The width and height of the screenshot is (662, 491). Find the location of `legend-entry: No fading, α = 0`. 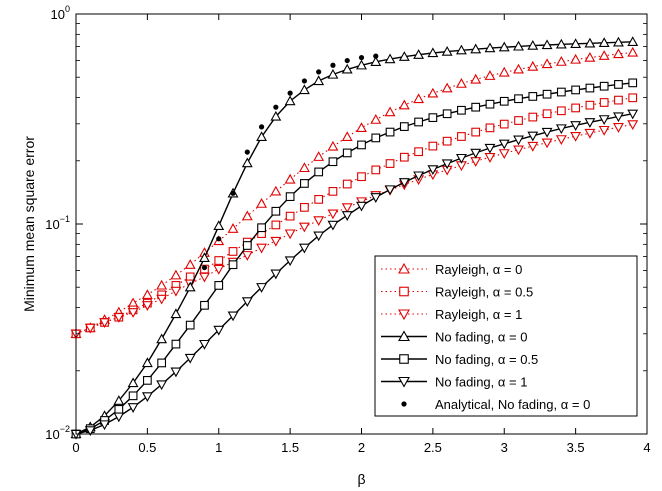

legend-entry: No fading, α = 0 is located at coordinates (454, 337).